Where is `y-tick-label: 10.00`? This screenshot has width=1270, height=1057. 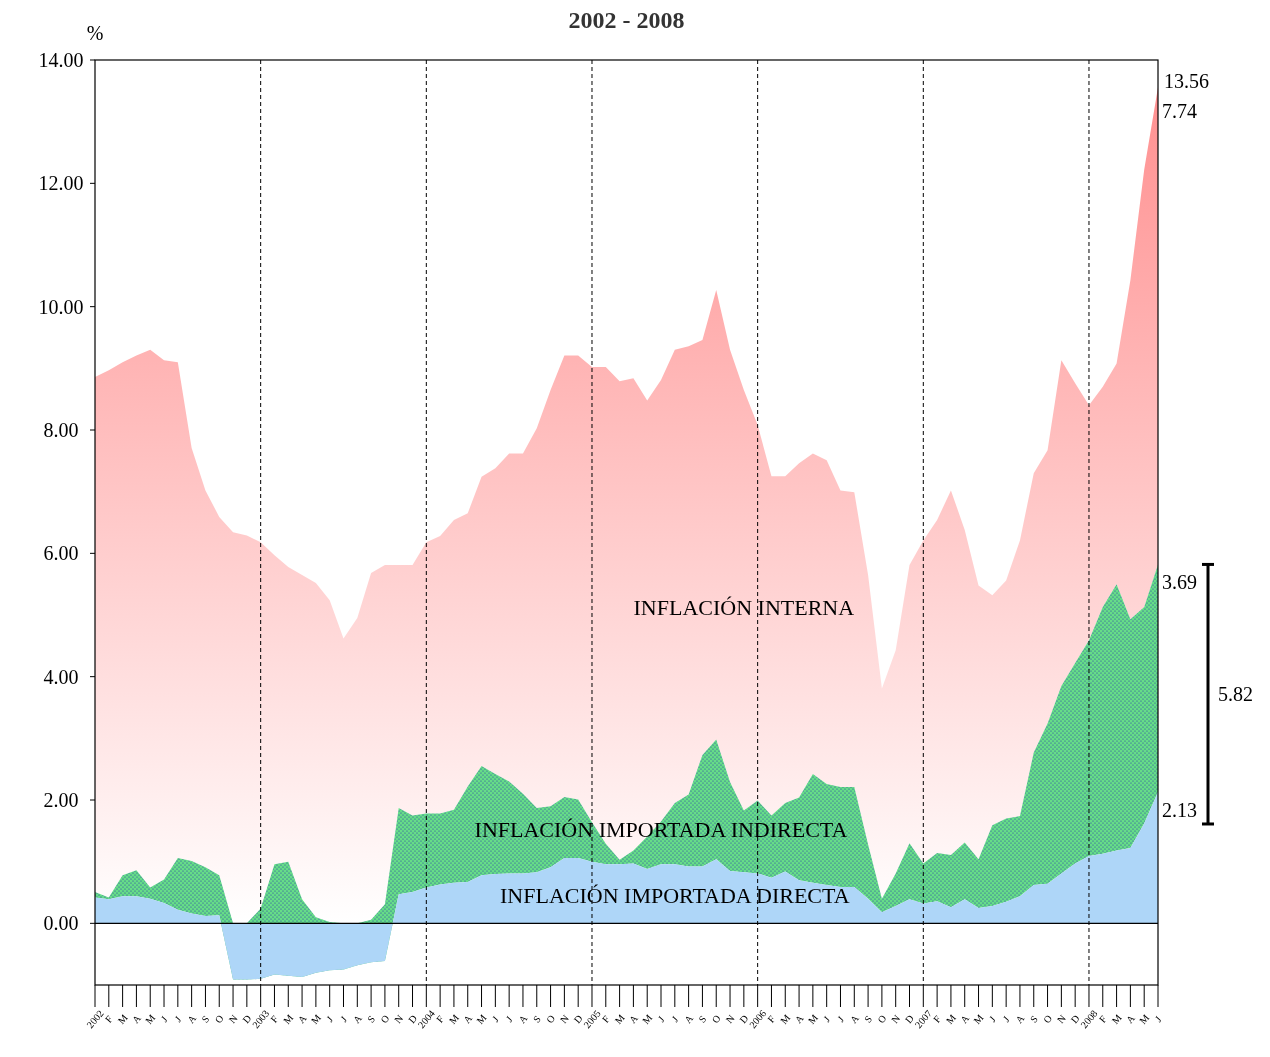
y-tick-label: 10.00 is located at coordinates (61, 306).